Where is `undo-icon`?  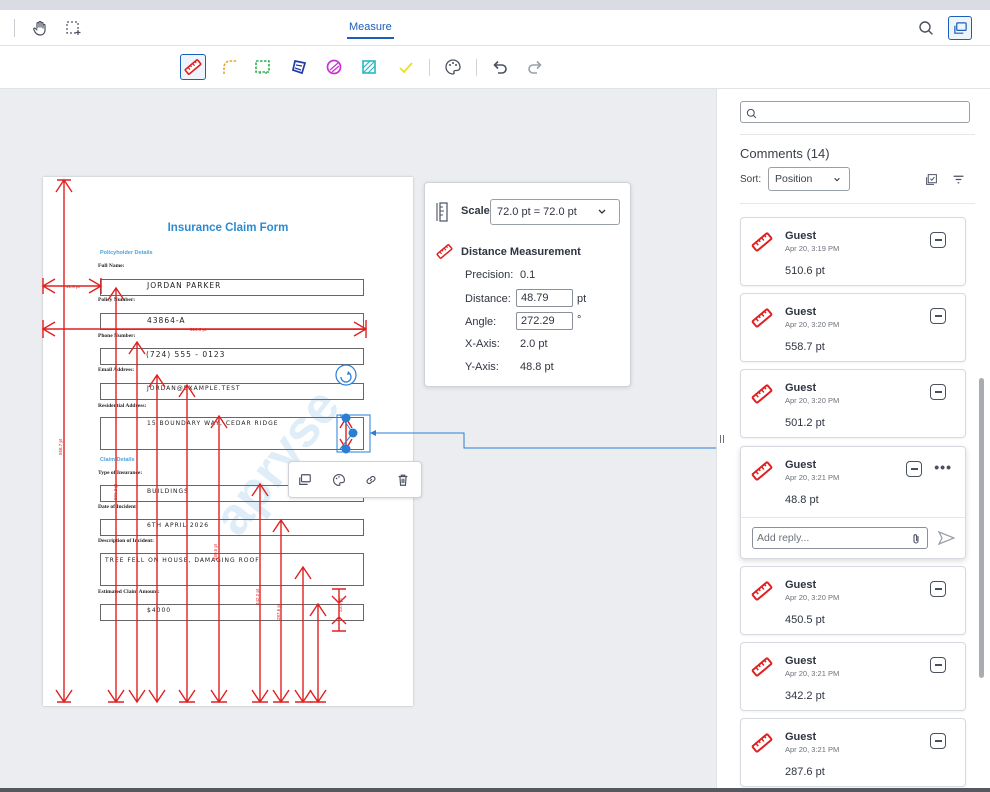 undo-icon is located at coordinates (500, 67).